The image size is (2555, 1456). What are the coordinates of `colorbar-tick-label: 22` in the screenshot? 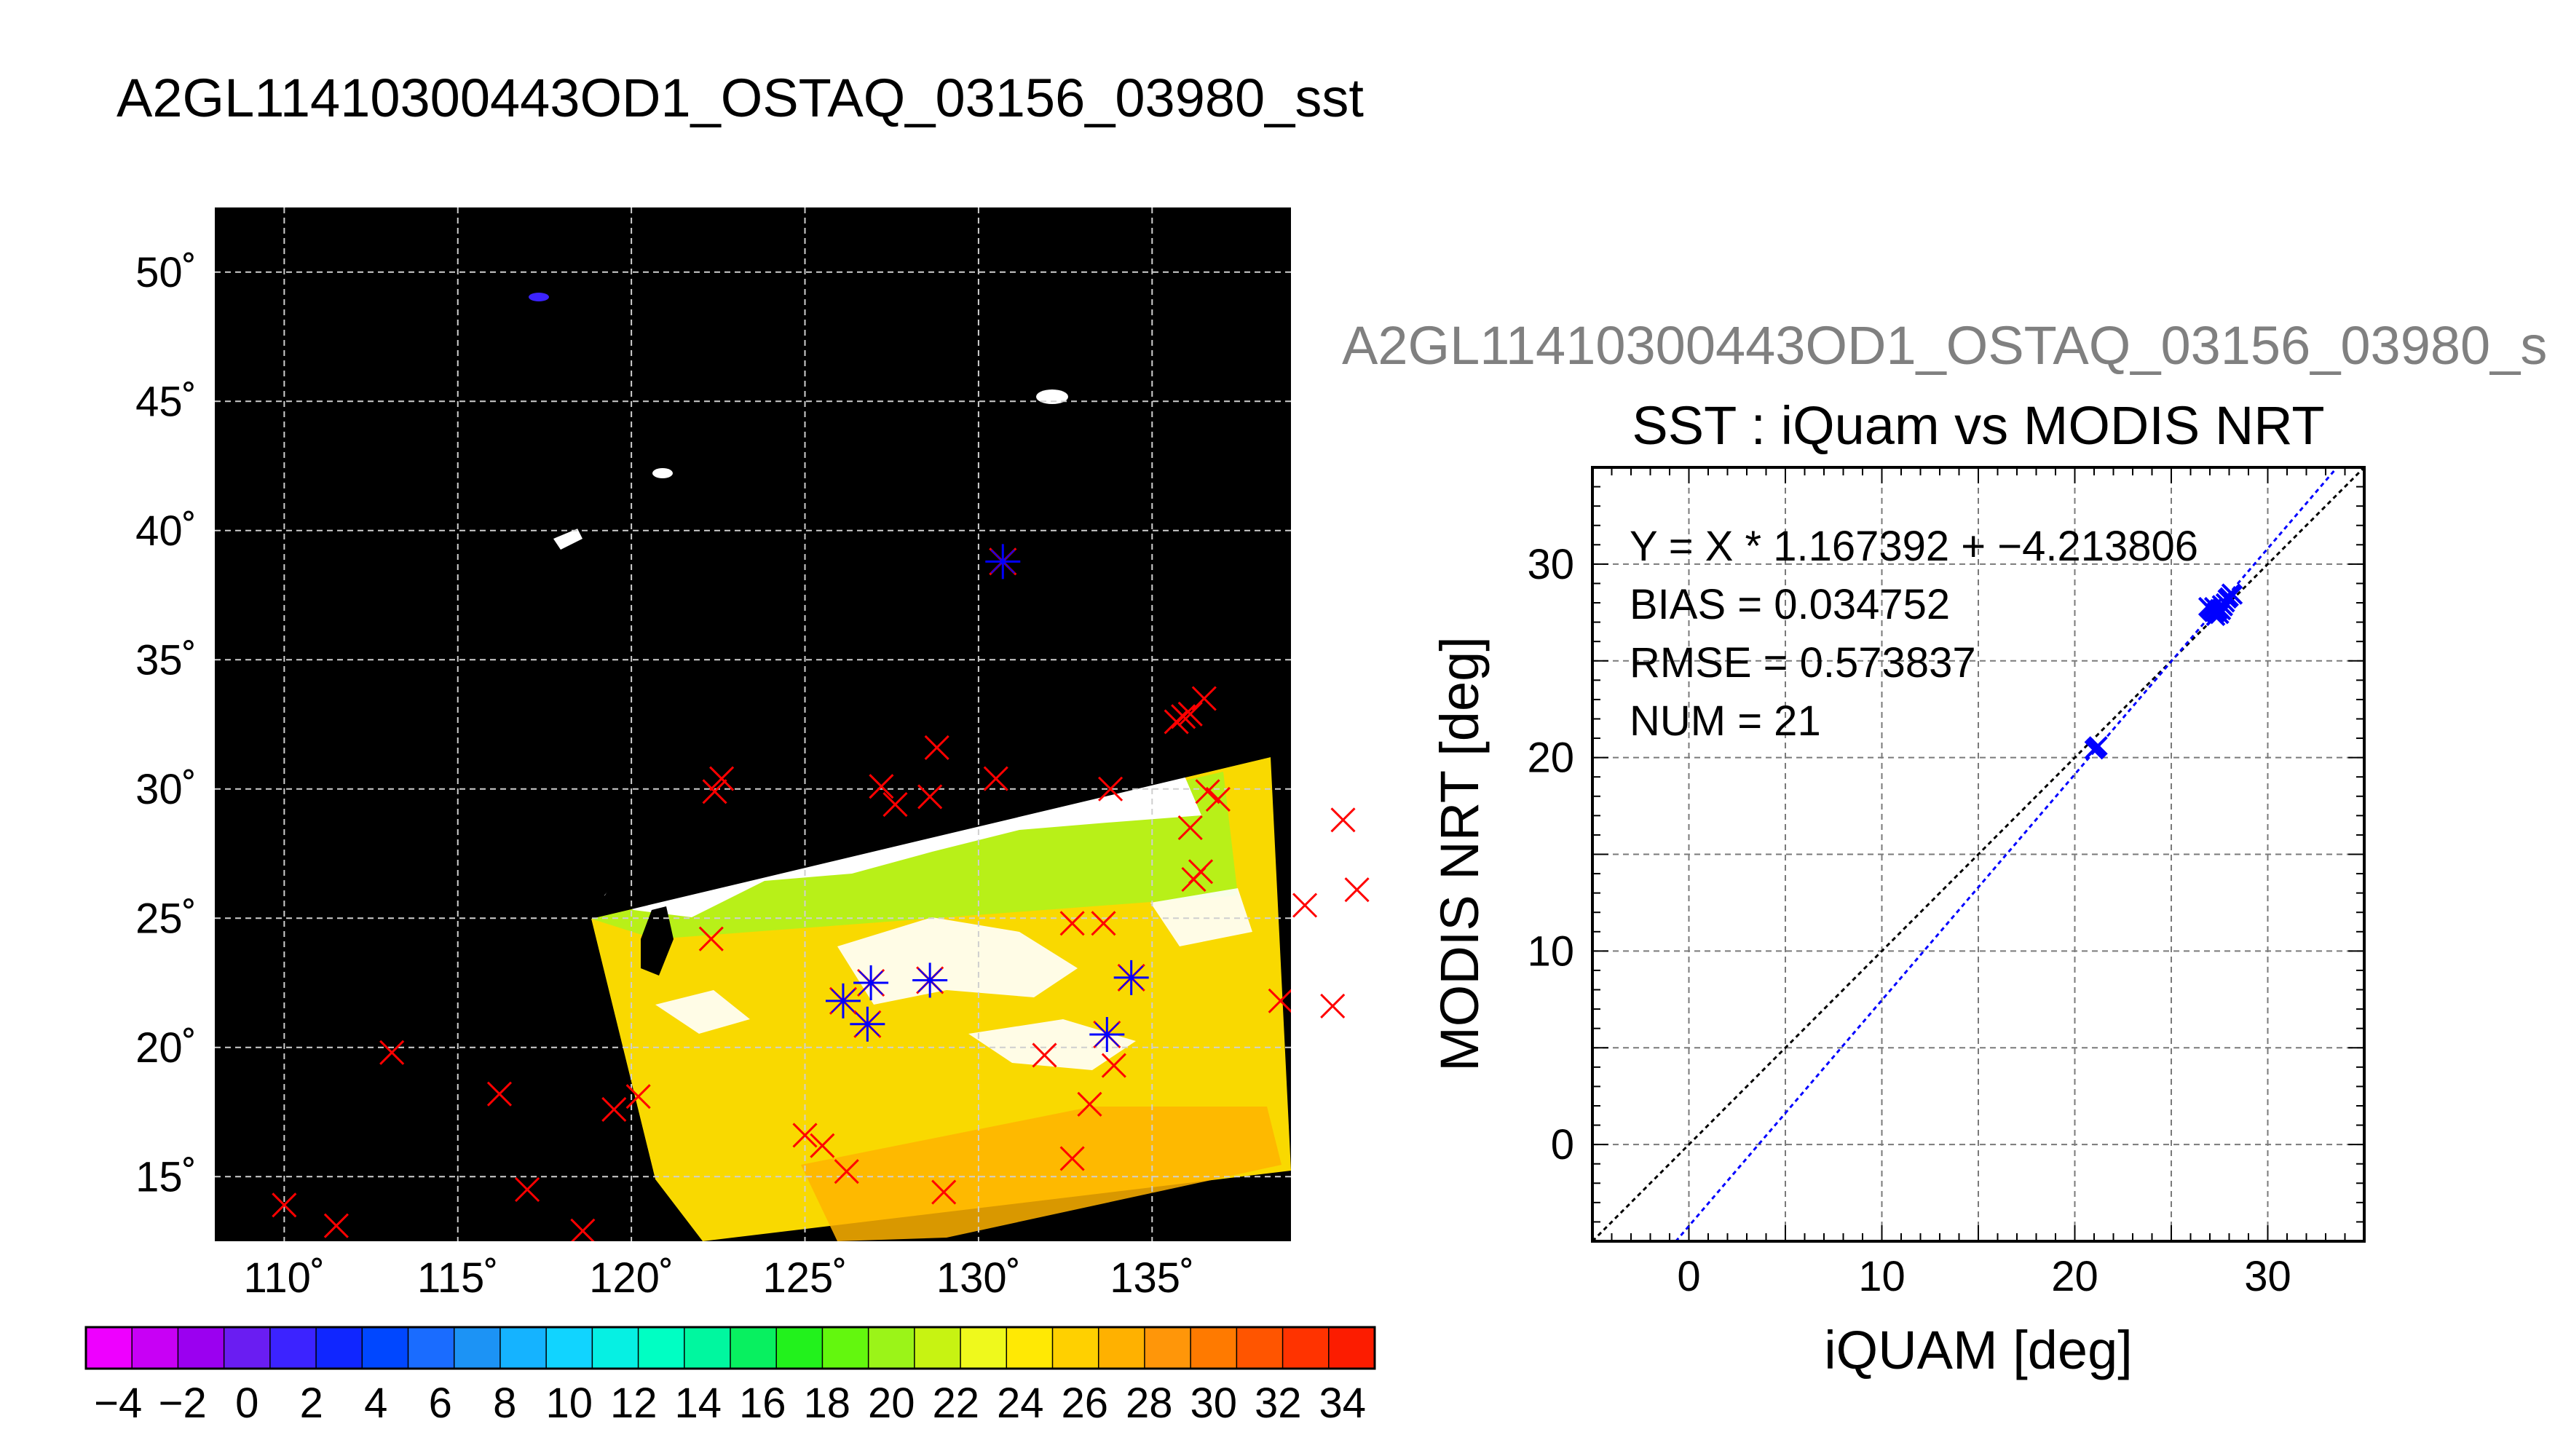 It's located at (955, 1403).